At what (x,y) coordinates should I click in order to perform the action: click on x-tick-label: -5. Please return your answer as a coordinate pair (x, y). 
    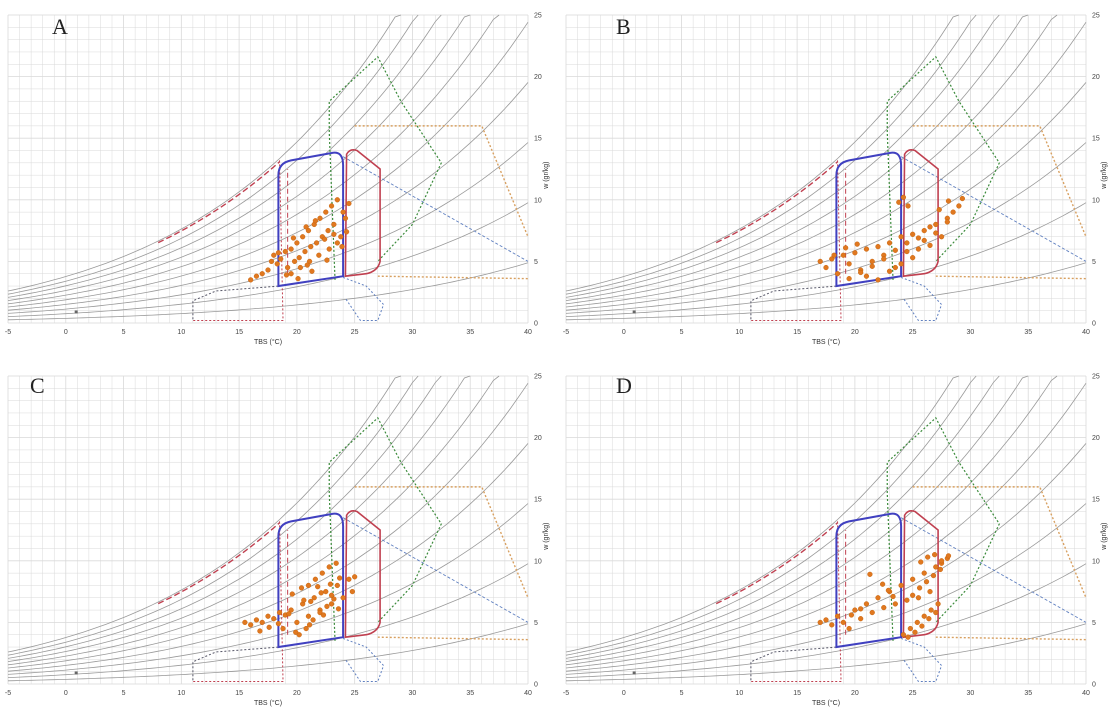
    Looking at the image, I should click on (566, 332).